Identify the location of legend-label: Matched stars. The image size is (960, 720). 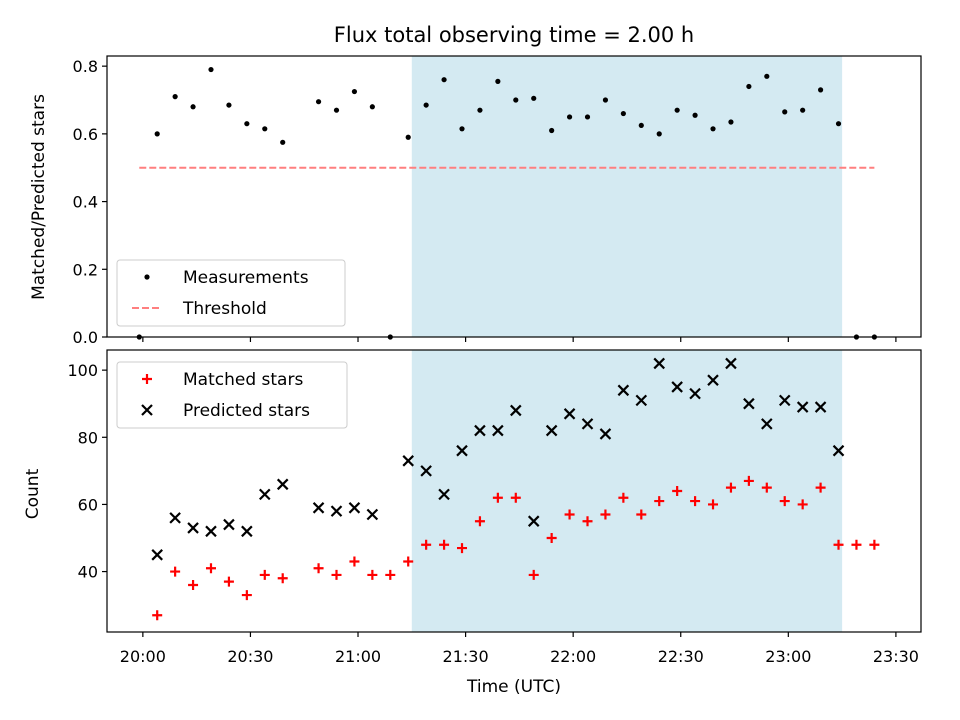
(243, 380).